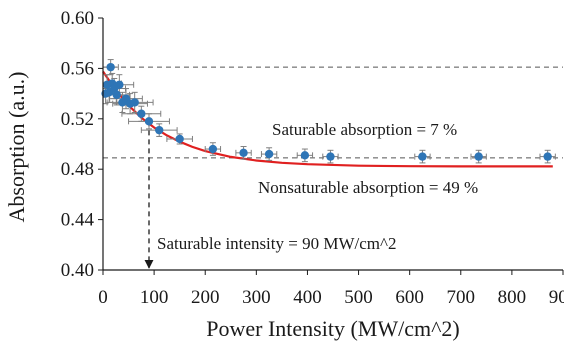  What do you see at coordinates (77, 169) in the screenshot?
I see `y-tick-label: 0.48` at bounding box center [77, 169].